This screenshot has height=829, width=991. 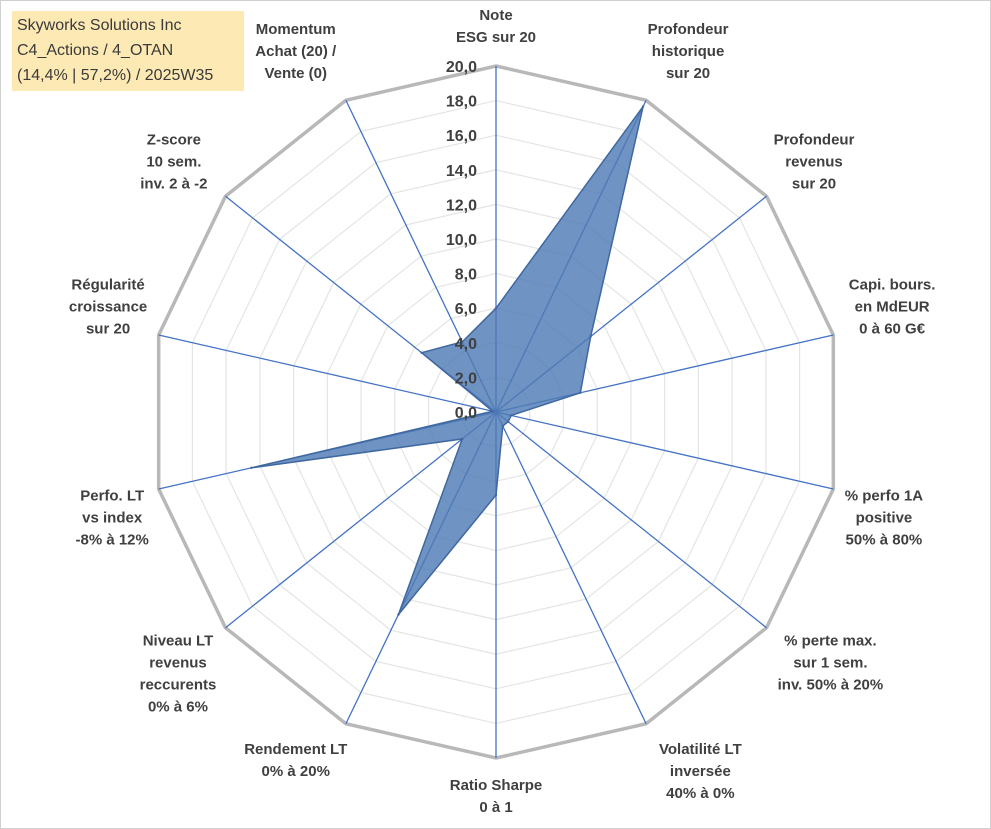 I want to click on category-label: Volatilité LT inversée 40% à 0%, so click(x=700, y=771).